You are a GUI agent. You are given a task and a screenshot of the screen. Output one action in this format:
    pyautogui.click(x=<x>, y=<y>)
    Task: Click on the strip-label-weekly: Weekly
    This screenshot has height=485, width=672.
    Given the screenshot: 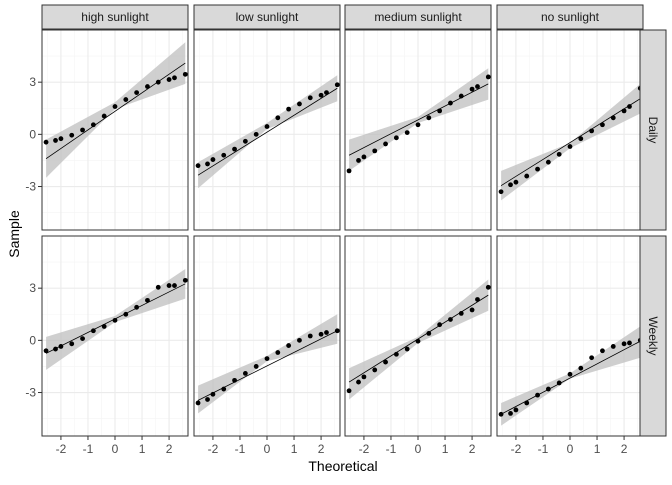 What is the action you would take?
    pyautogui.click(x=653, y=335)
    